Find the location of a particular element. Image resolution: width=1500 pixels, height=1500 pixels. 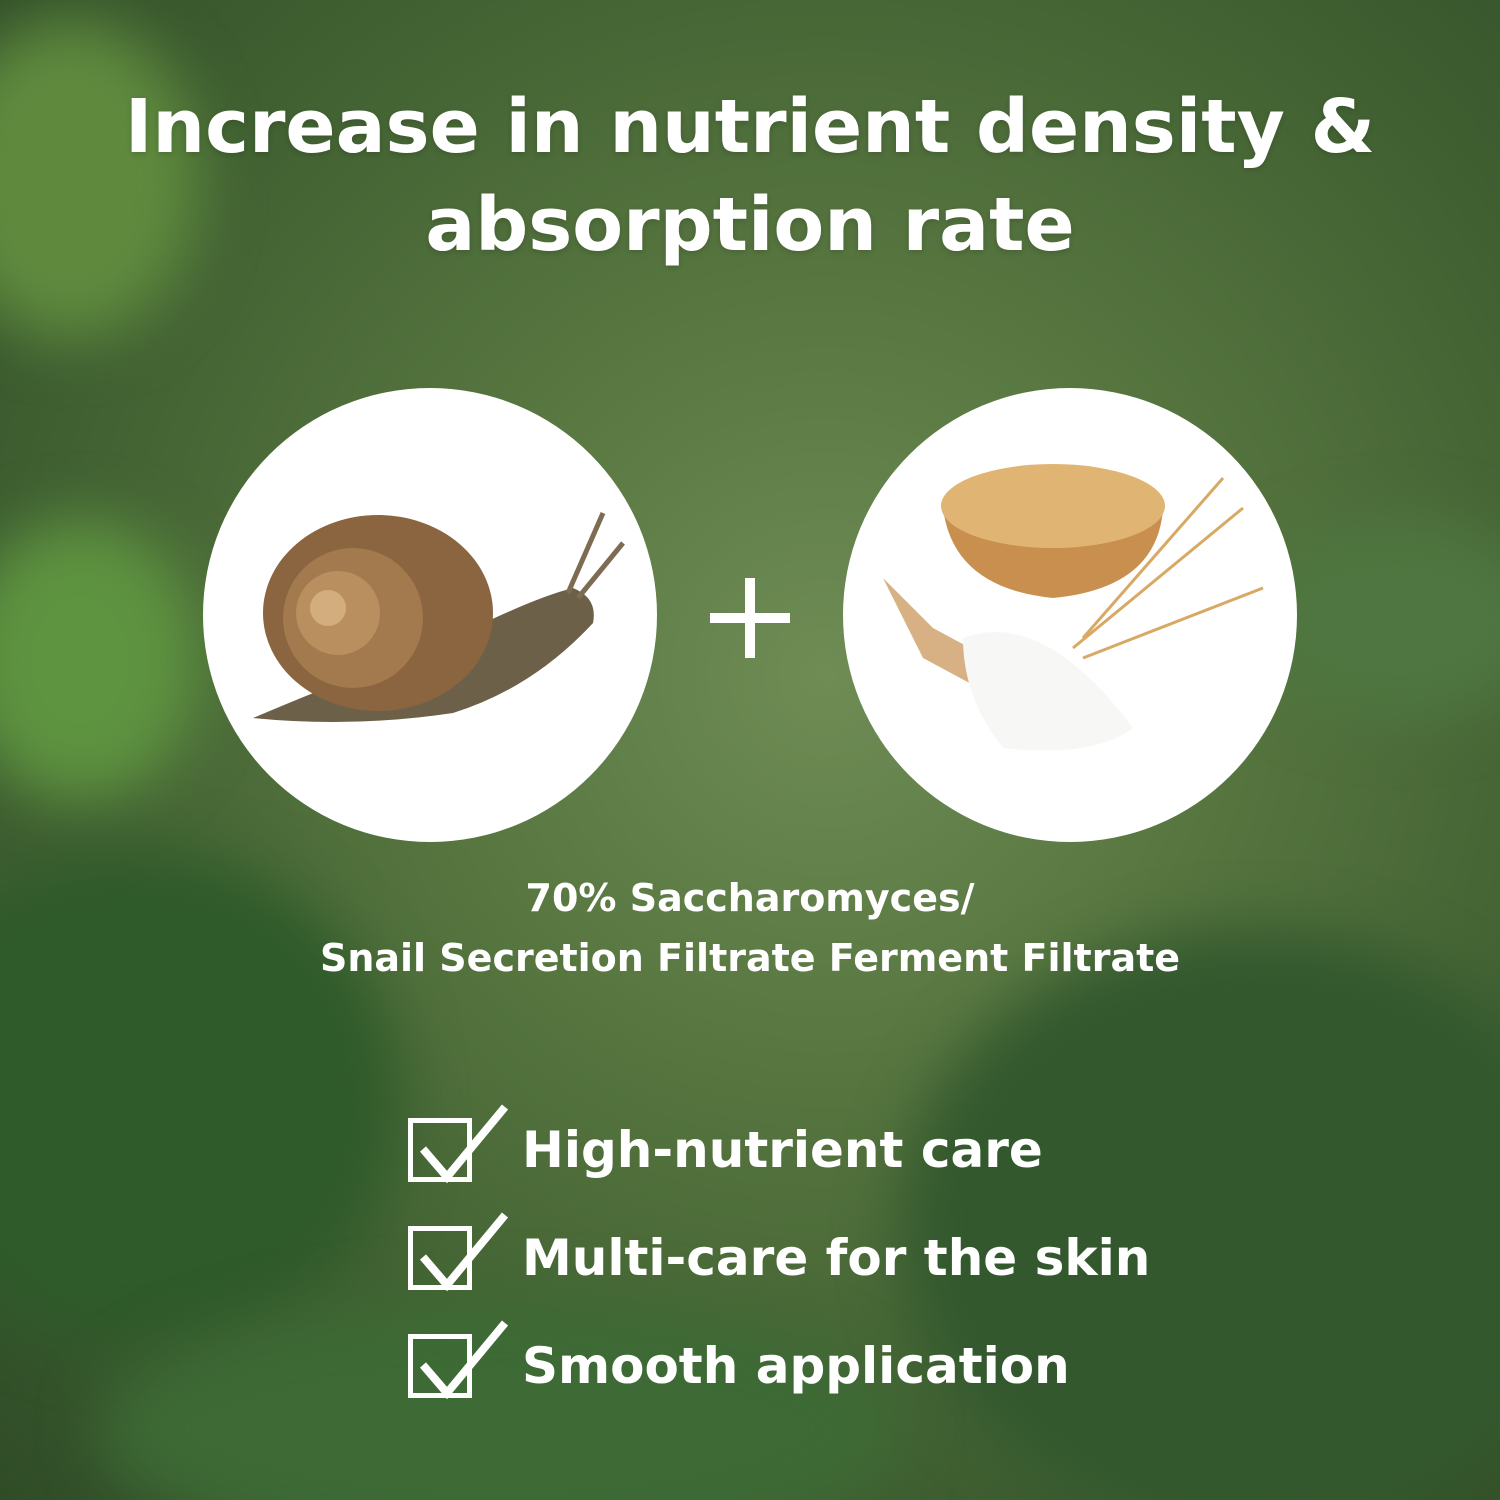

caption-line-1: 70% Saccharomyces/ is located at coordinates (750, 898).